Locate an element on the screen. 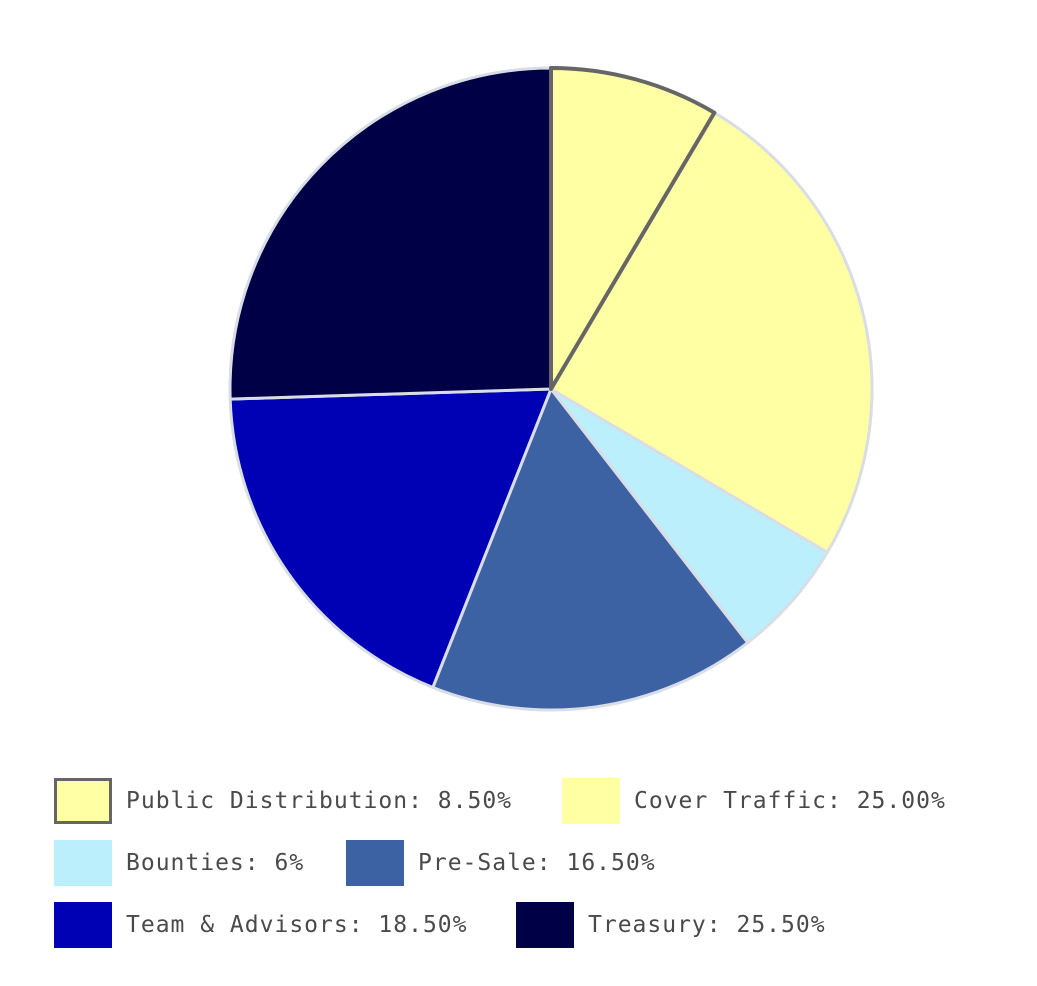 This screenshot has width=1037, height=986. legend-item-treasury: Treasury: 25.50% is located at coordinates (671, 925).